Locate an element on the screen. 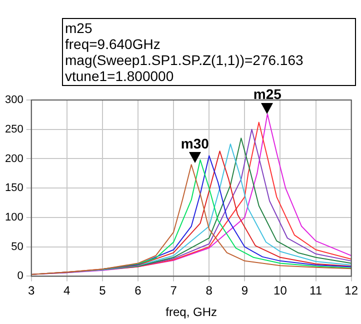 This screenshot has width=361, height=324. y-tick-label: 50 is located at coordinates (17, 246).